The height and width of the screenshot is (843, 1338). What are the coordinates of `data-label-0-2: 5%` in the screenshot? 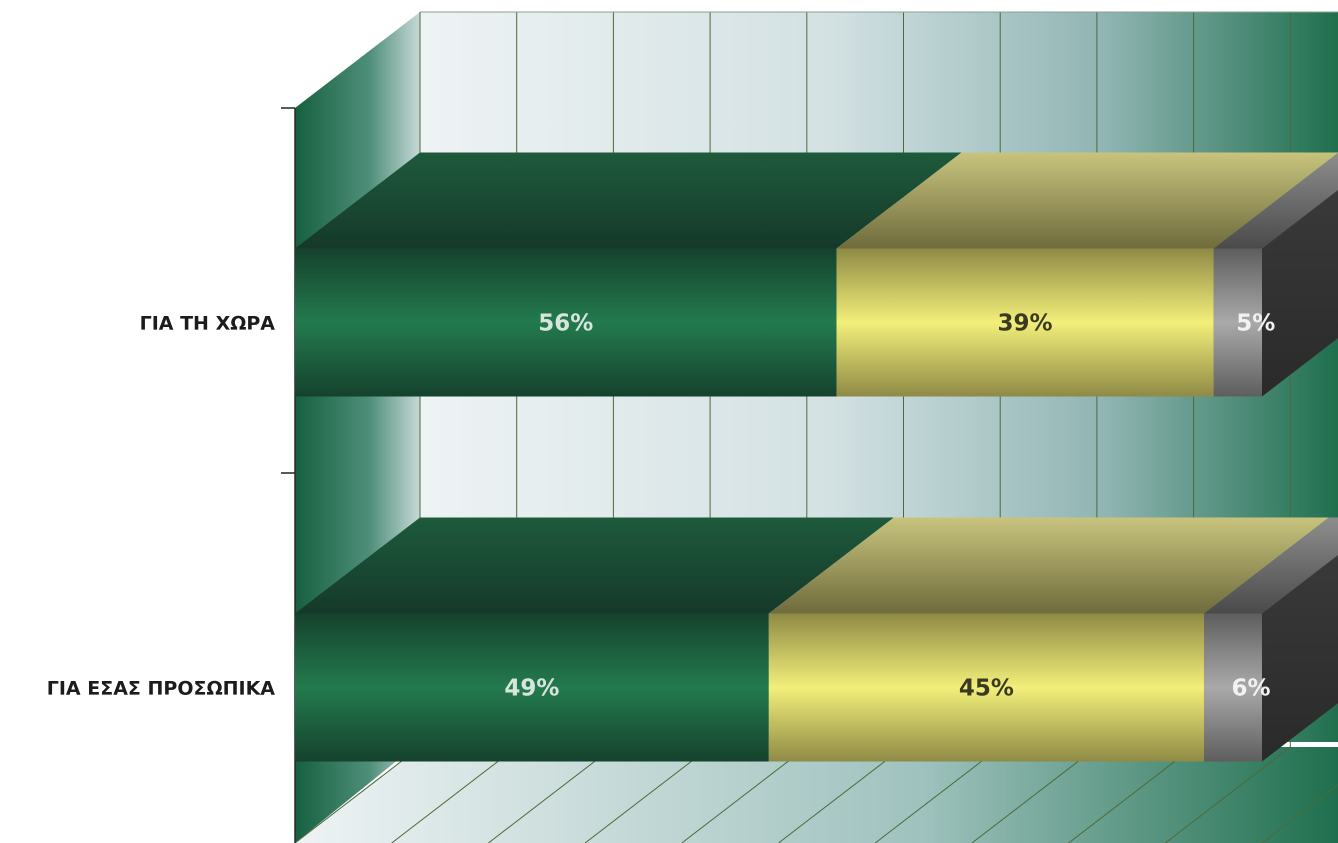 It's located at (1255, 324).